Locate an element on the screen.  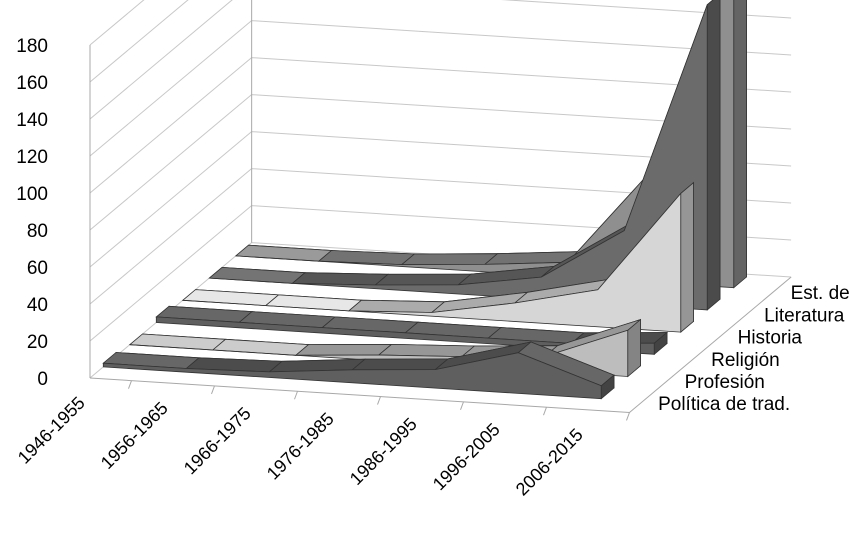
ribbon-front-face is located at coordinates (352, 376).